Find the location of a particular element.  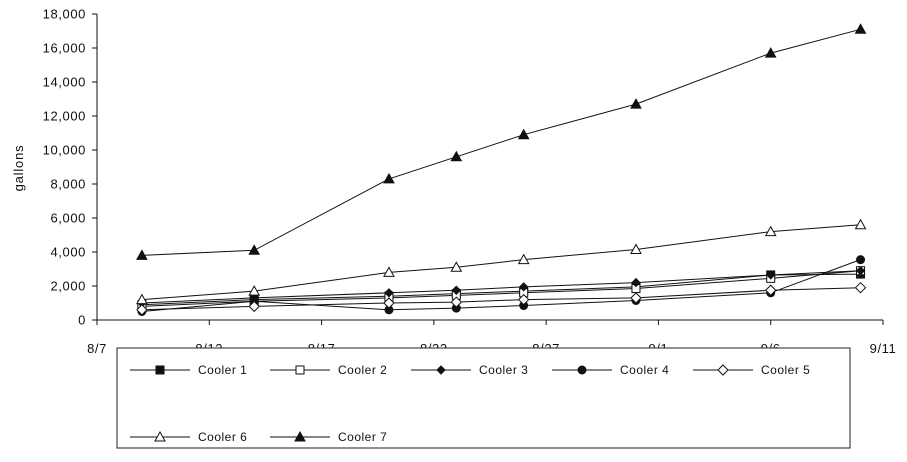

y-tick-label: 4,000 is located at coordinates (68, 252).